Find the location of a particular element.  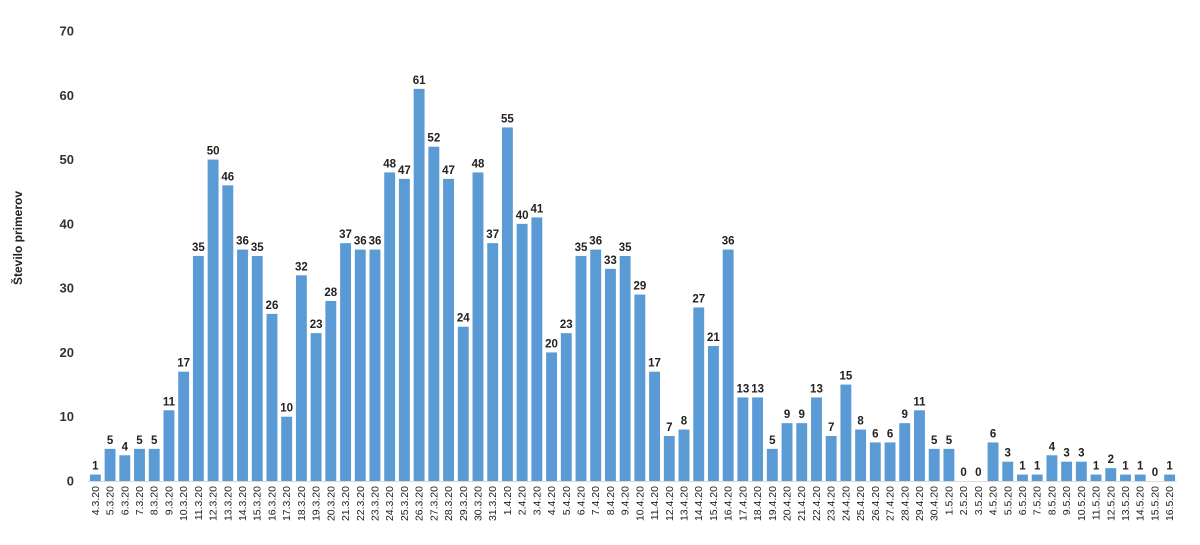

x-tick-label: 2.5.20 is located at coordinates (964, 500).